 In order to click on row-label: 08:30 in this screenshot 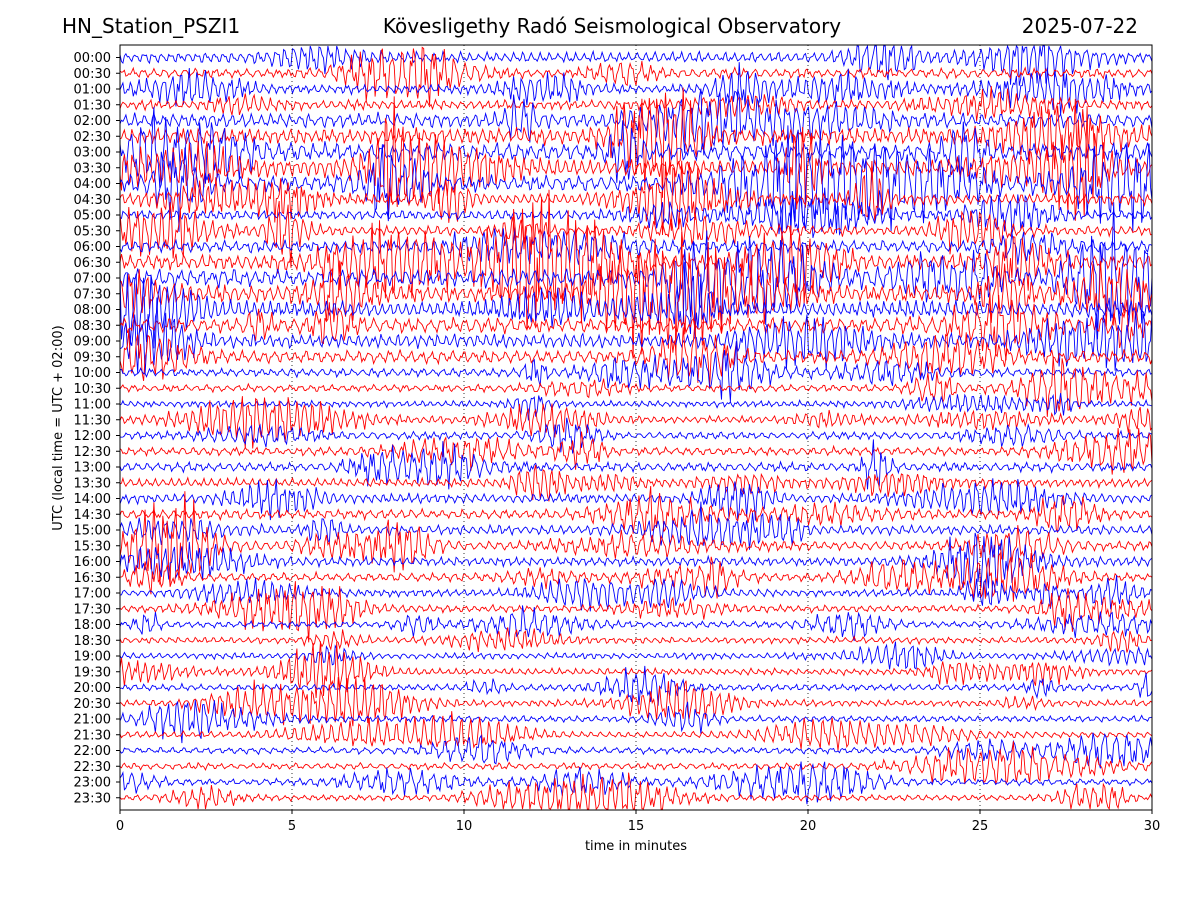, I will do `click(92, 326)`.